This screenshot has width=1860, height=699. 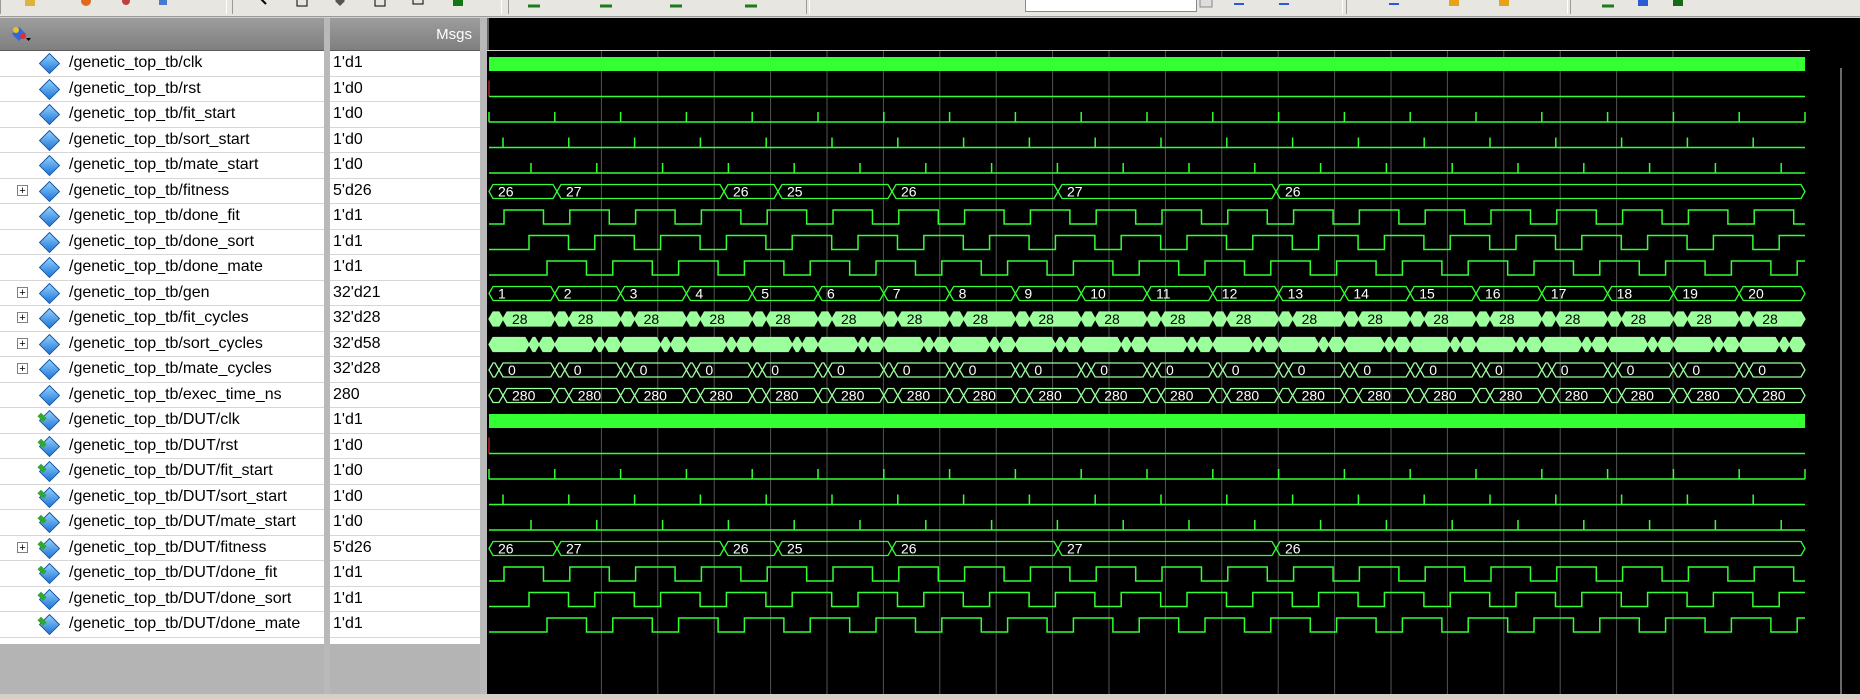 What do you see at coordinates (162, 421) in the screenshot?
I see `signal-row: /genetic_top_tb/DUT/clk` at bounding box center [162, 421].